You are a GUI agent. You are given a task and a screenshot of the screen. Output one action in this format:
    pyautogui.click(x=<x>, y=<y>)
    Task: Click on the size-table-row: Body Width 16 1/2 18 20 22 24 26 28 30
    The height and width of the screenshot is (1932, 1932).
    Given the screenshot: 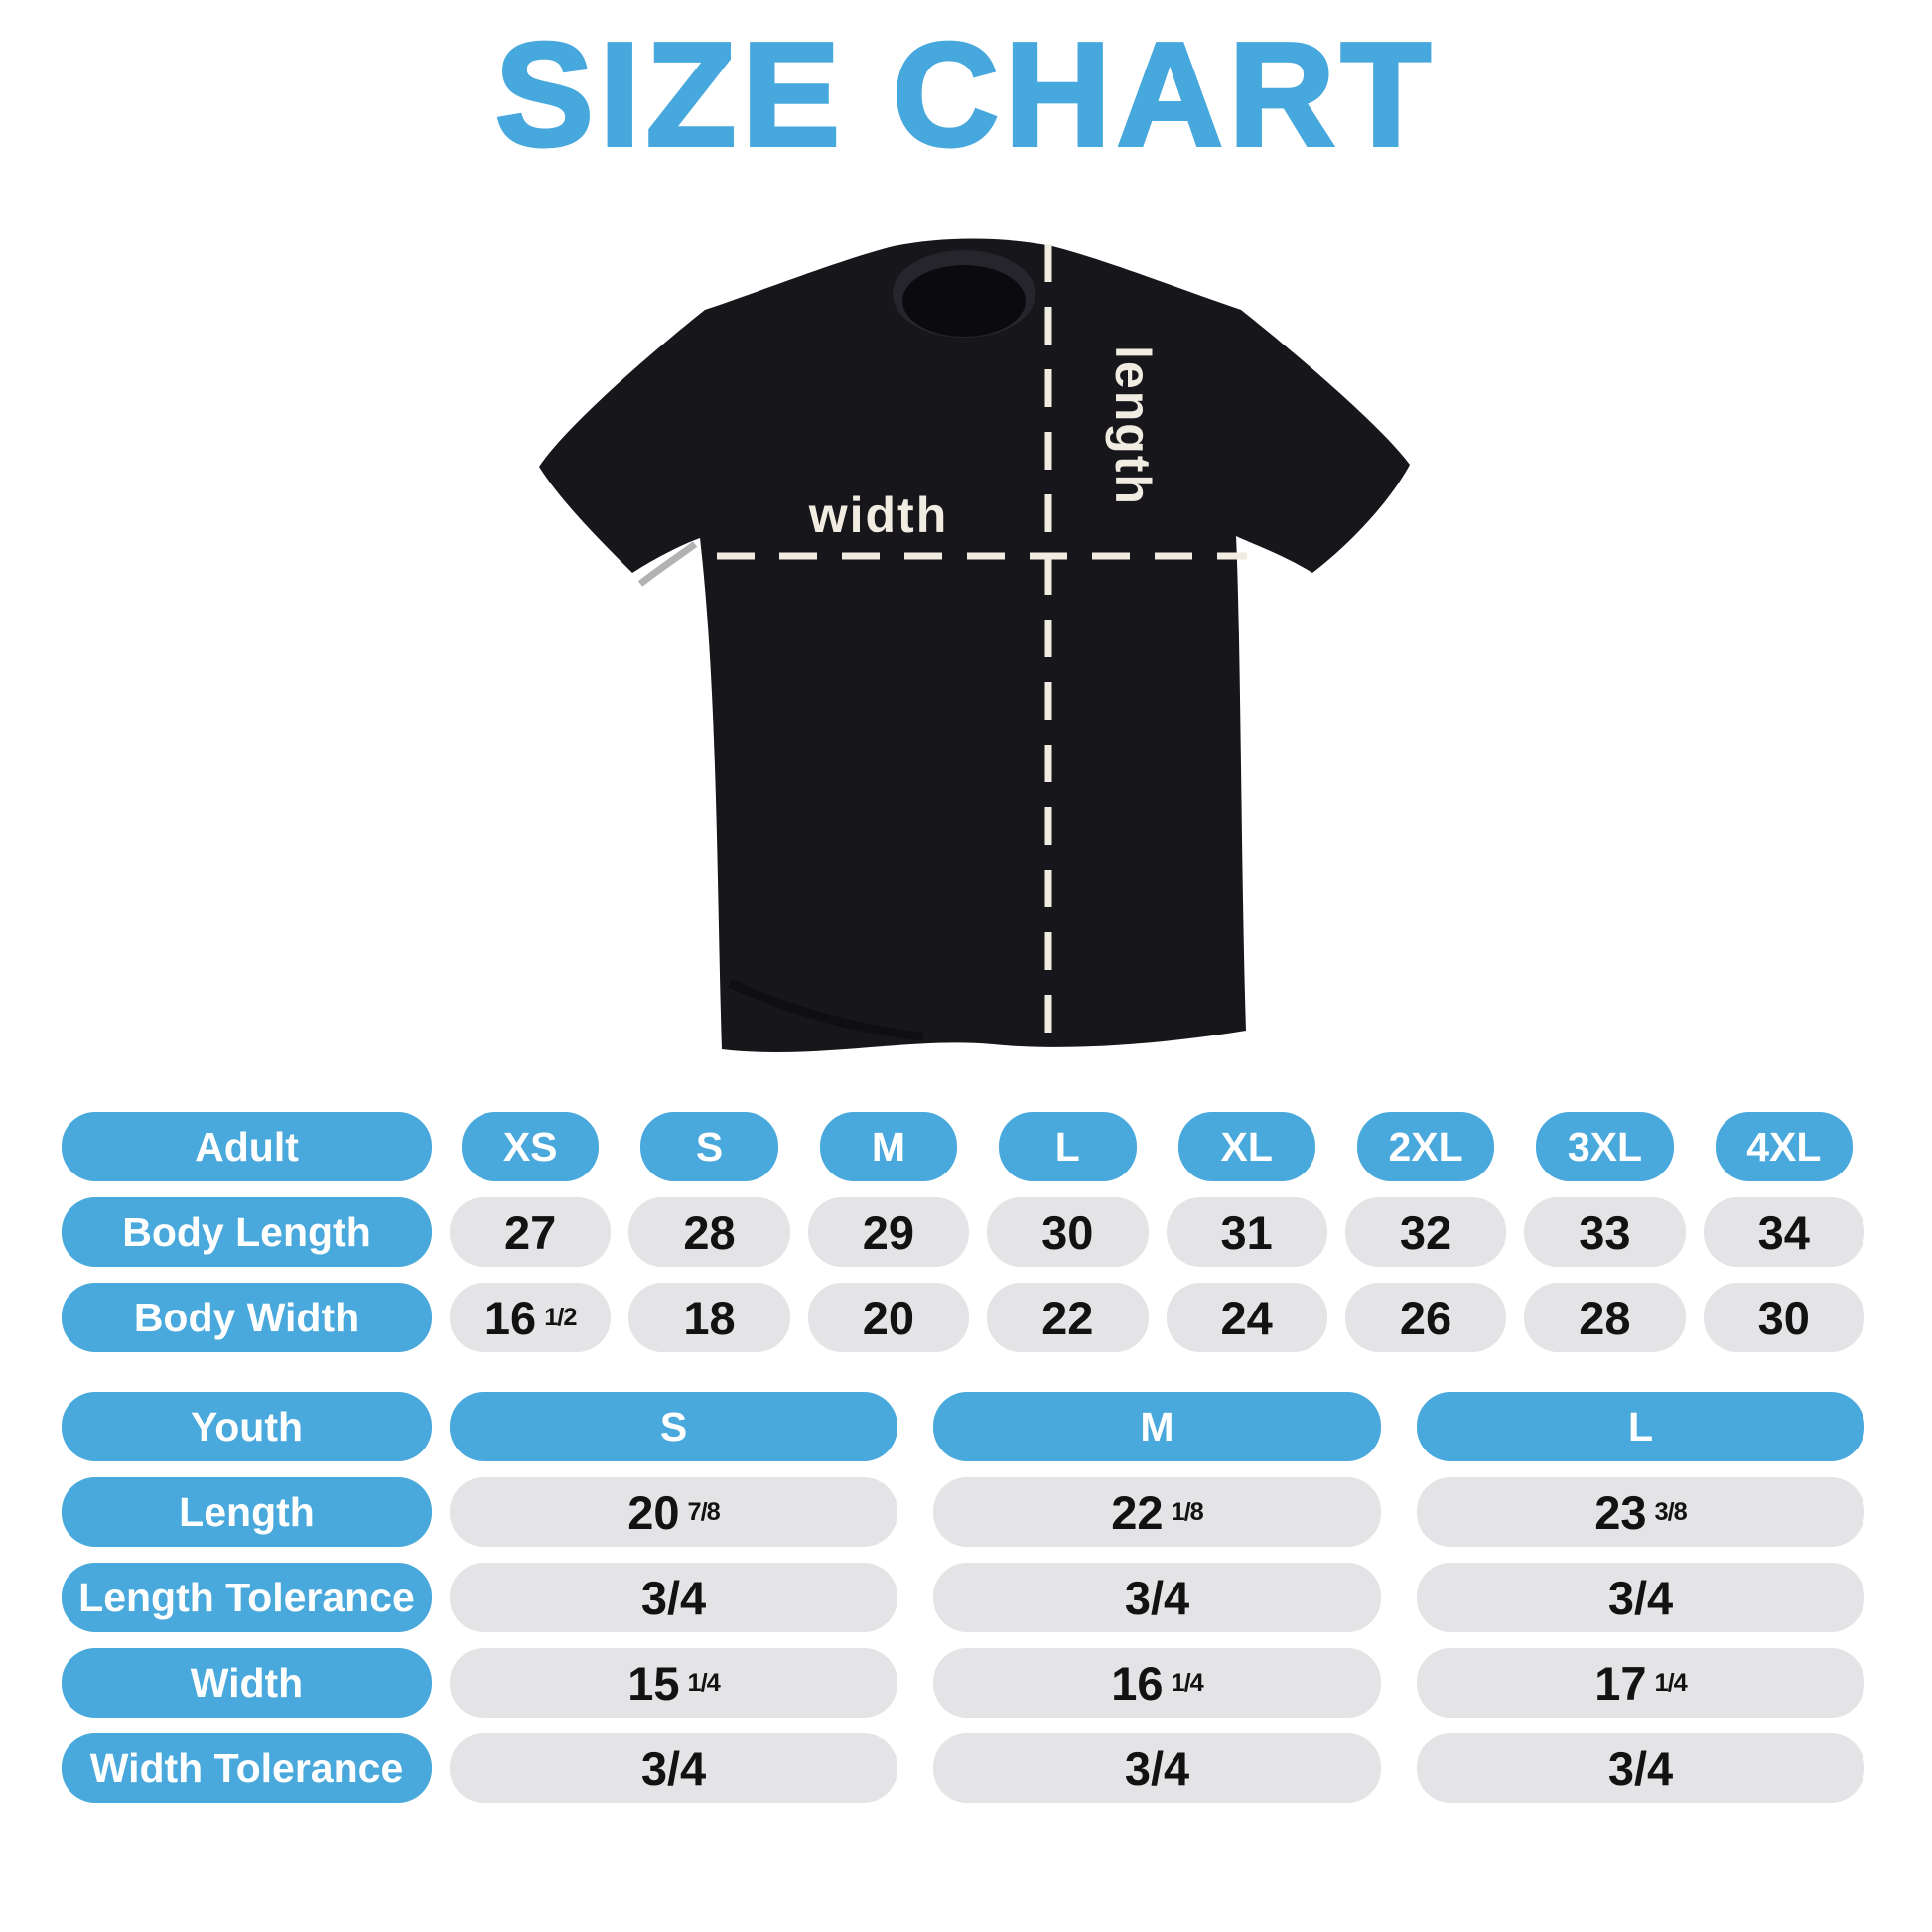 What is the action you would take?
    pyautogui.click(x=963, y=1318)
    